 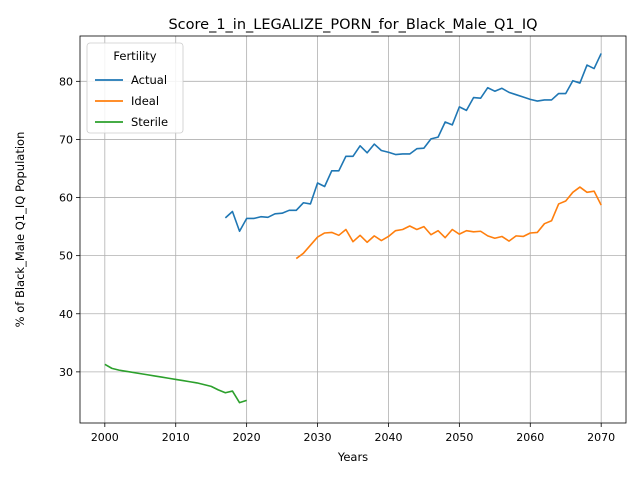 I want to click on y-axis-label: % of Black_Male Q1_IQ Population, so click(x=20, y=230).